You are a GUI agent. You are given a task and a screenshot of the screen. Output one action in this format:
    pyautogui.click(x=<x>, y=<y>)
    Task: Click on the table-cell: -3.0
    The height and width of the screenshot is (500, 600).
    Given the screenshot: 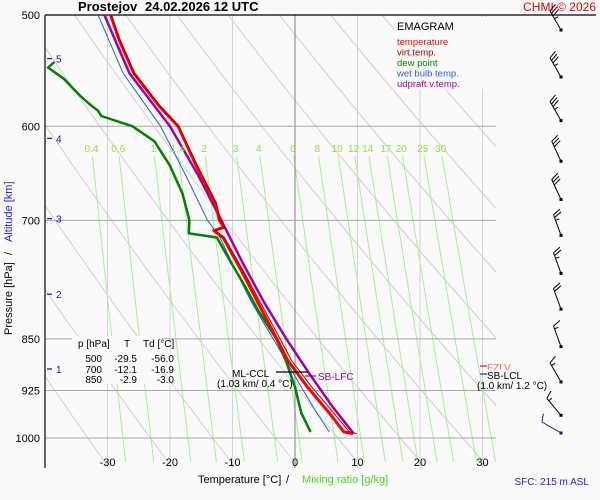 What is the action you would take?
    pyautogui.click(x=166, y=380)
    